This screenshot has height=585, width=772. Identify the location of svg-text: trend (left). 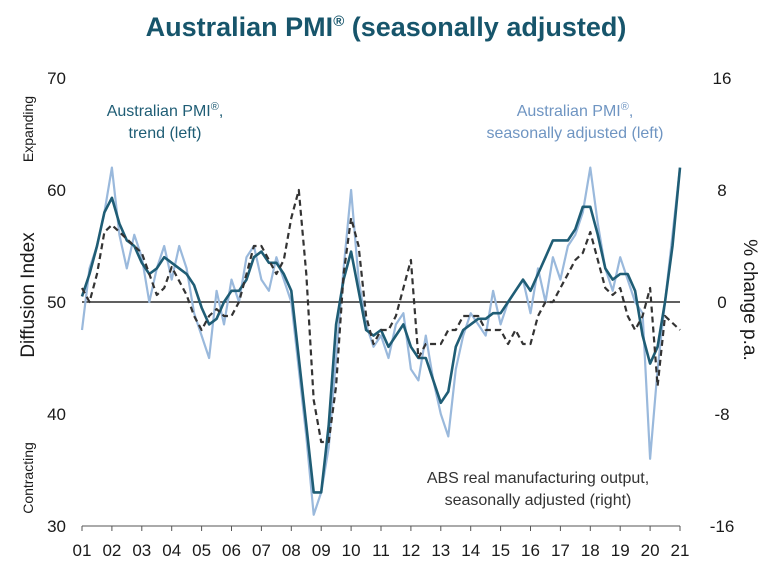
(165, 133).